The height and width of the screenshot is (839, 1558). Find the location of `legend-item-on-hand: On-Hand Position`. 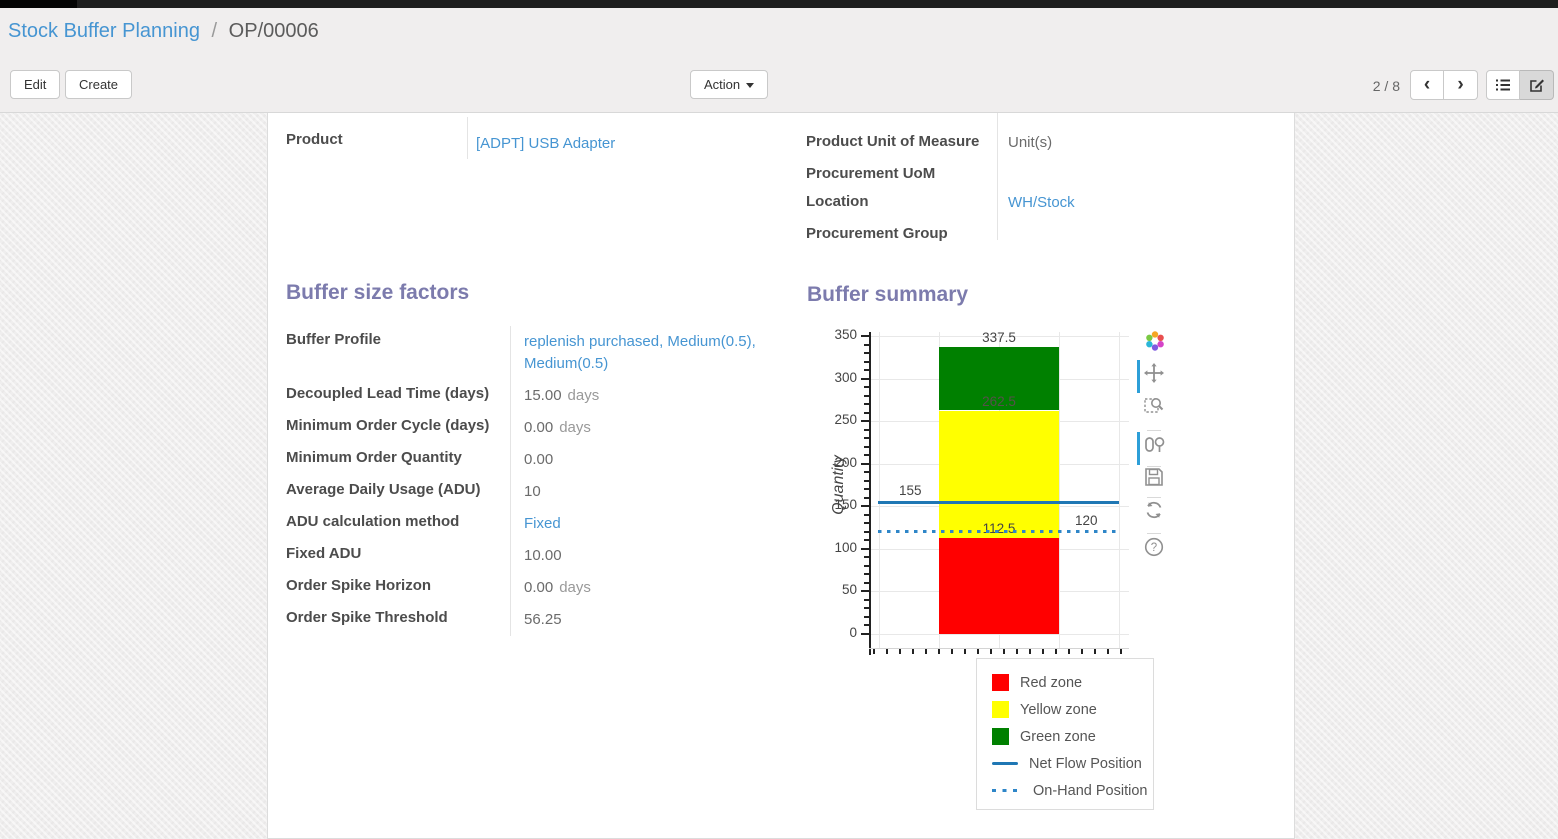

legend-item-on-hand: On-Hand Position is located at coordinates (1065, 790).